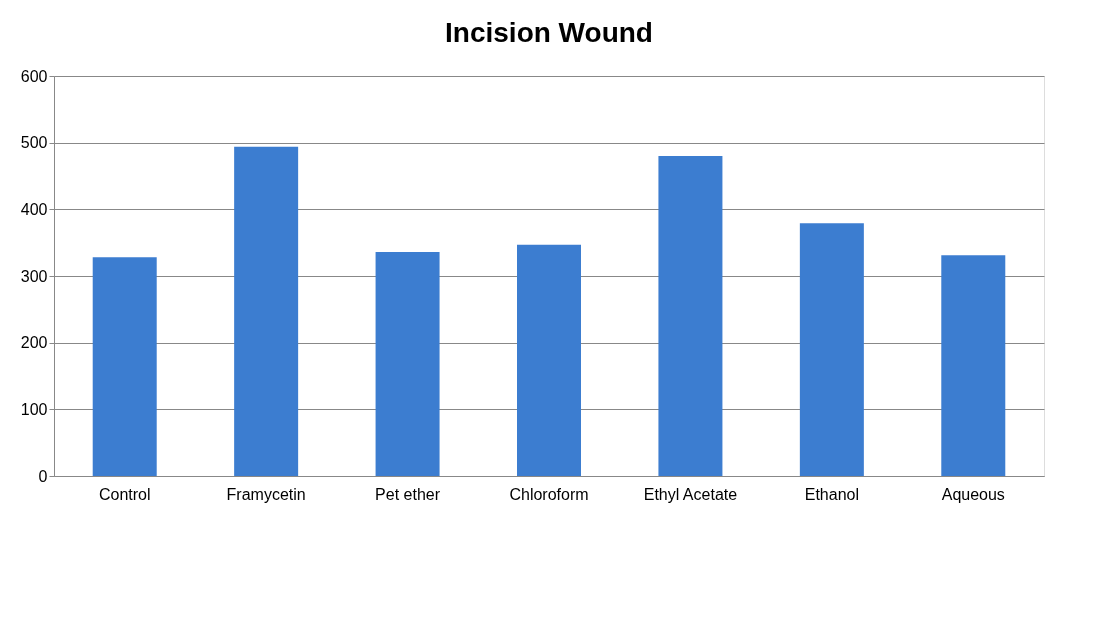  I want to click on chart-title: Incision Wound, so click(549, 32).